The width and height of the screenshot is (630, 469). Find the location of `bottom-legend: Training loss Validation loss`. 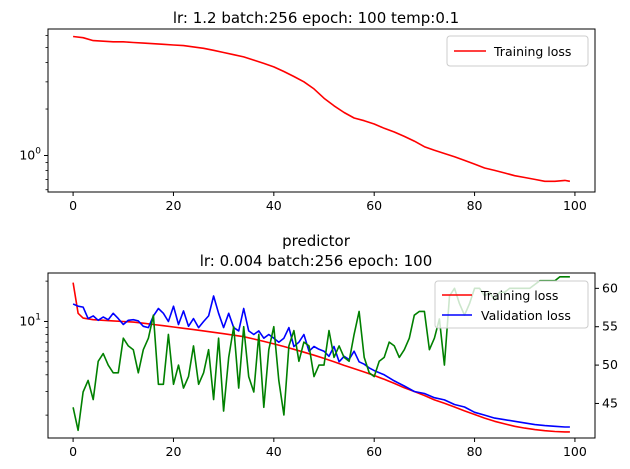

bottom-legend: Training loss Validation loss is located at coordinates (511, 304).